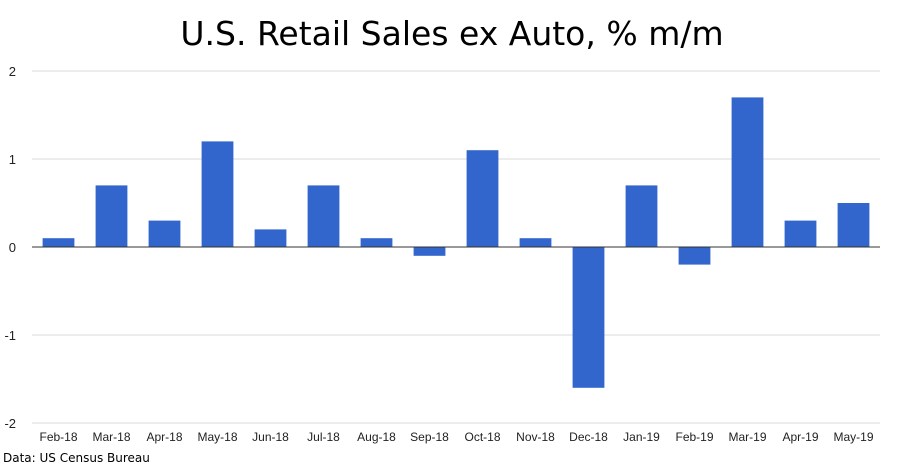  Describe the element at coordinates (588, 437) in the screenshot. I see `x-tick-label: Dec-18` at that location.